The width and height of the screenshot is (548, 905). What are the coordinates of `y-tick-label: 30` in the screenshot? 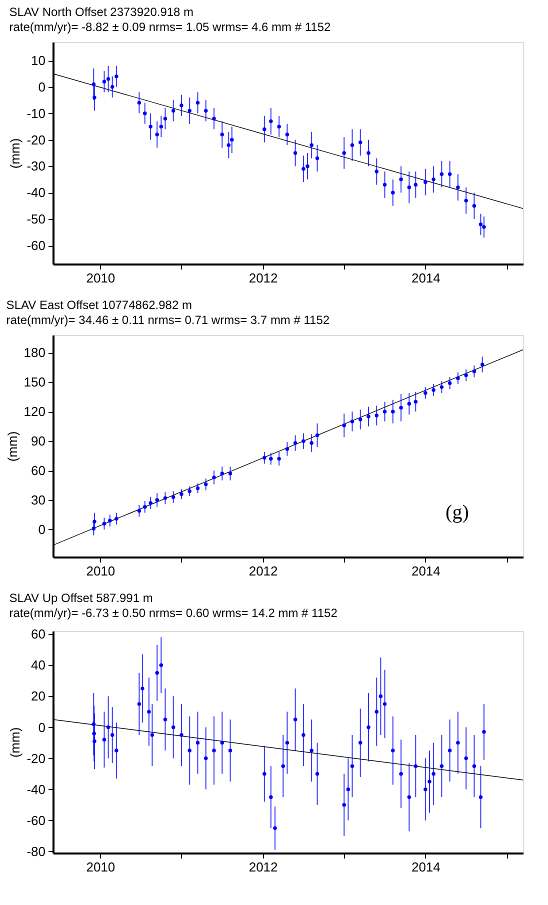 It's located at (38, 500).